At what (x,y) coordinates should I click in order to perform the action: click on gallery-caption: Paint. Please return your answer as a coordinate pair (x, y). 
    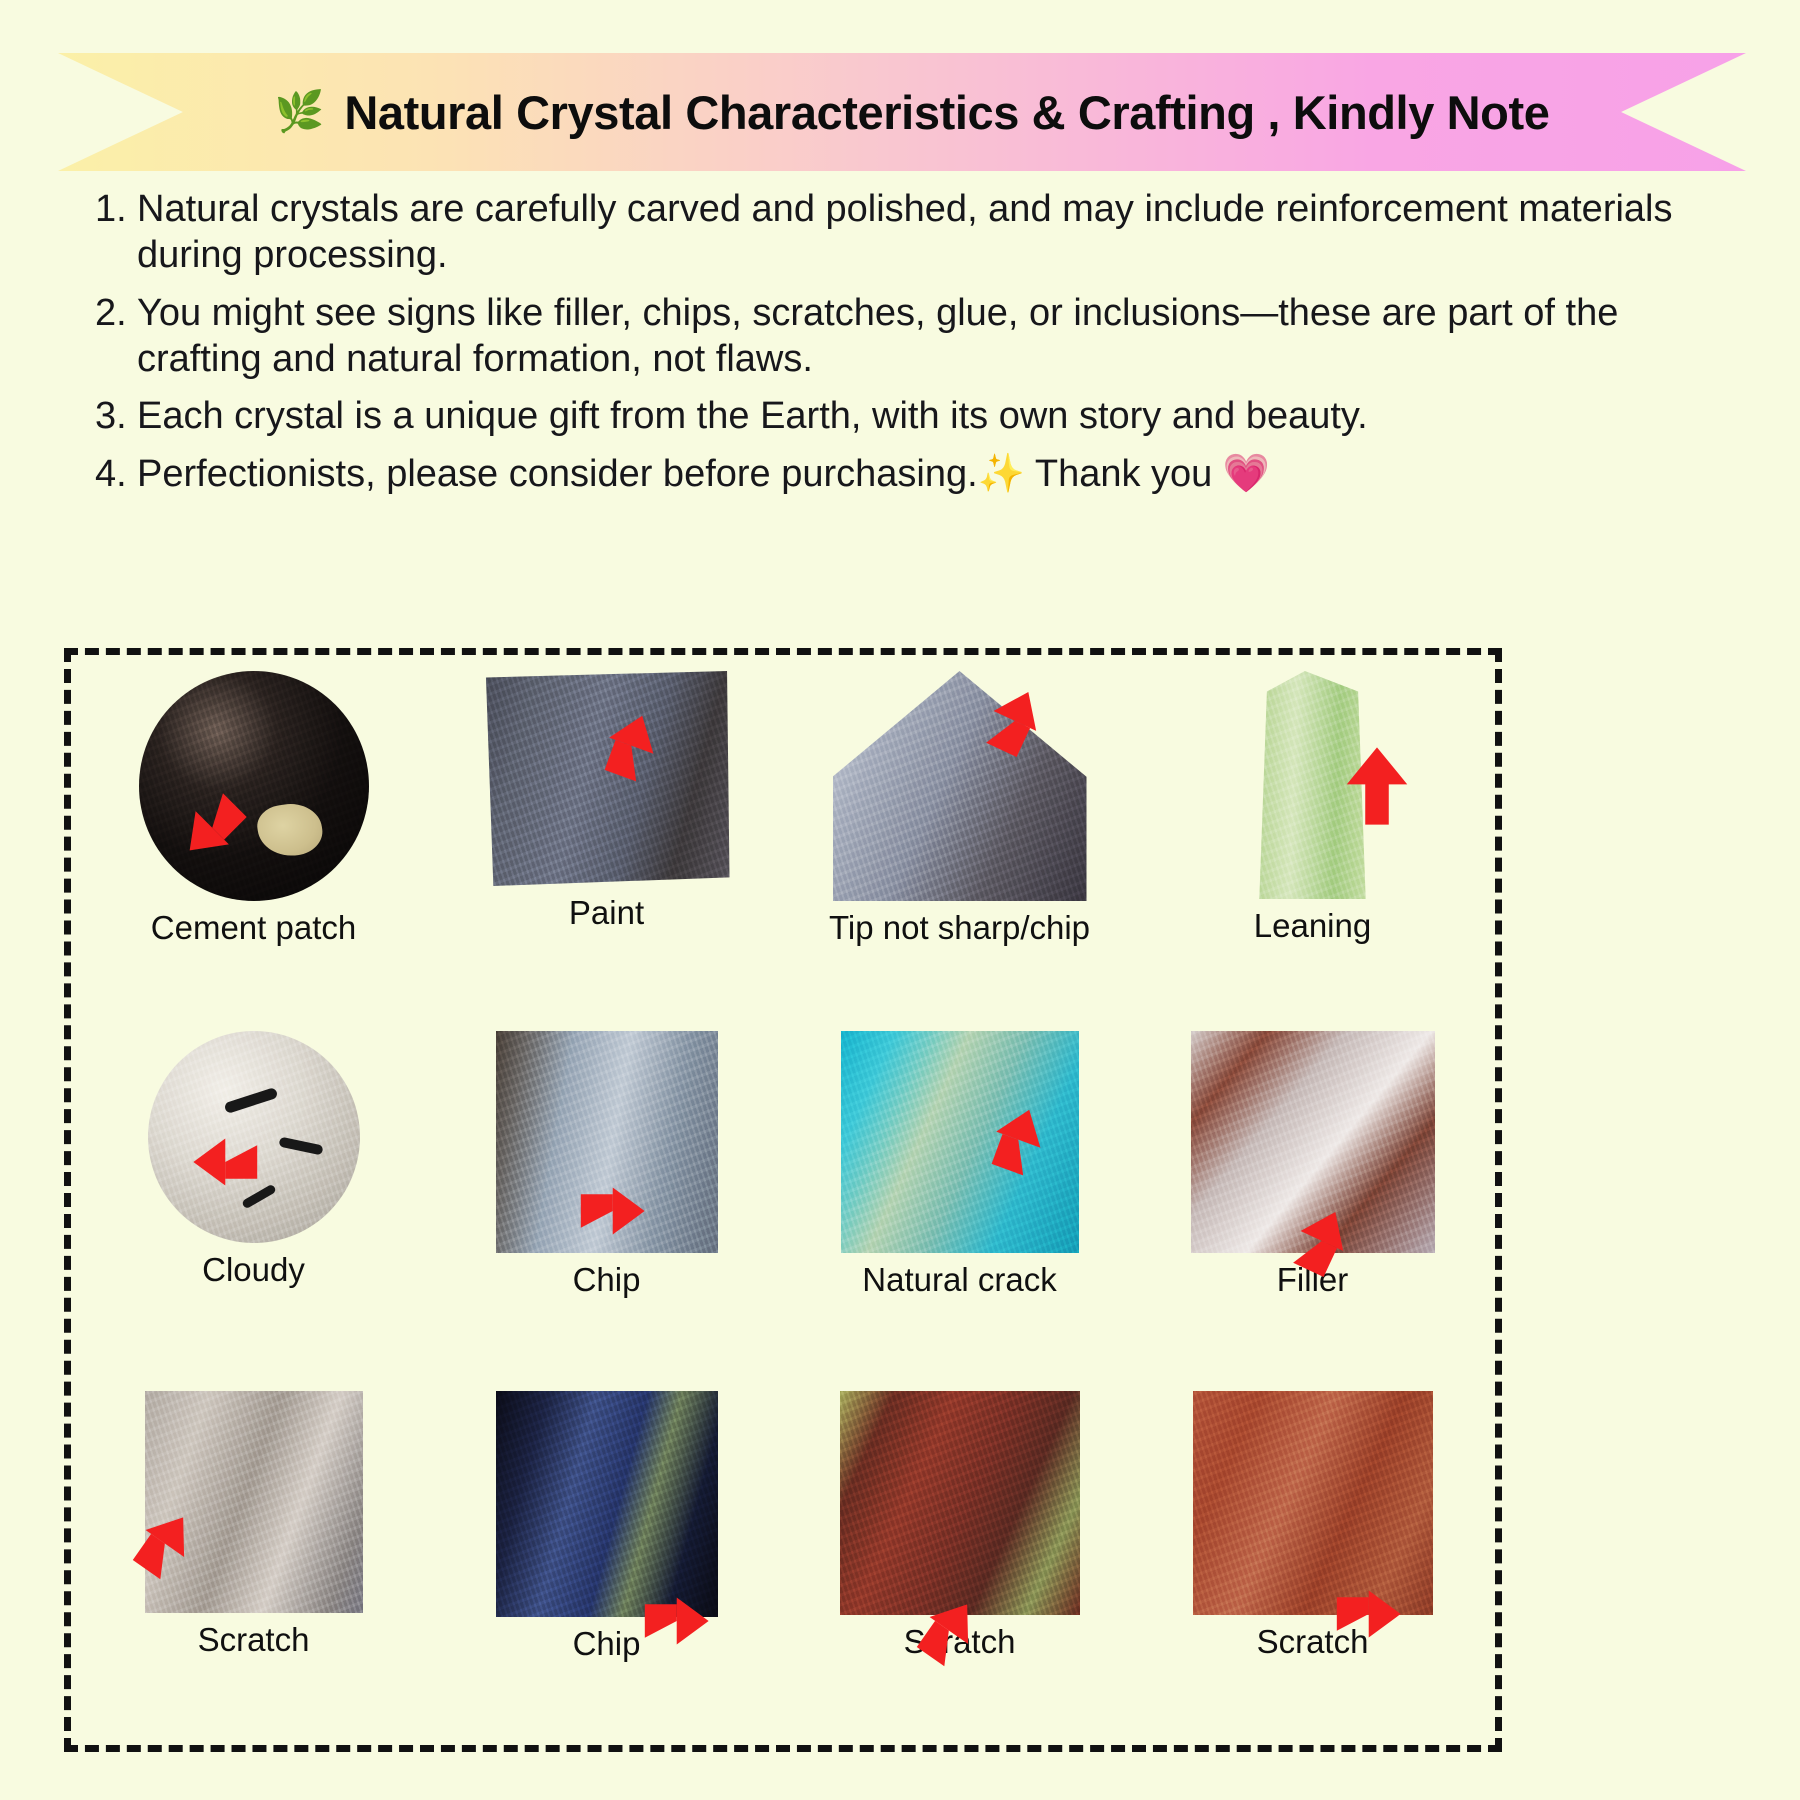
    Looking at the image, I should click on (606, 912).